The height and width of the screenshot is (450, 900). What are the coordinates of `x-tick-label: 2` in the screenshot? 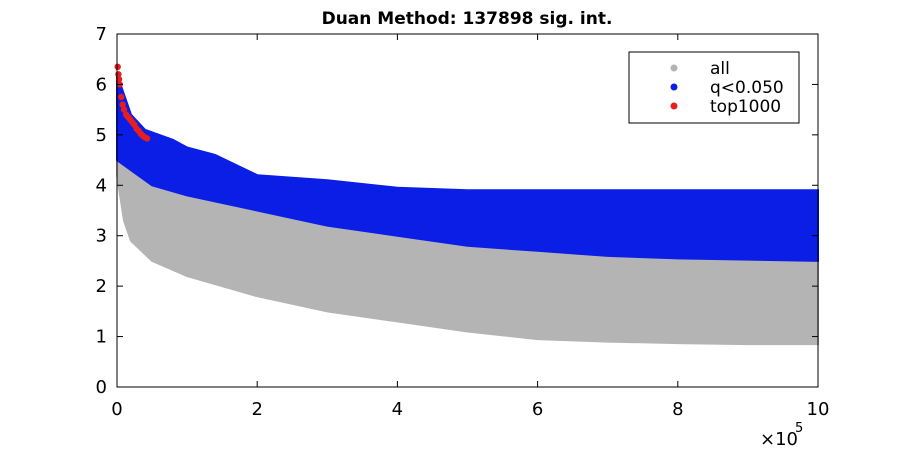 It's located at (256, 409).